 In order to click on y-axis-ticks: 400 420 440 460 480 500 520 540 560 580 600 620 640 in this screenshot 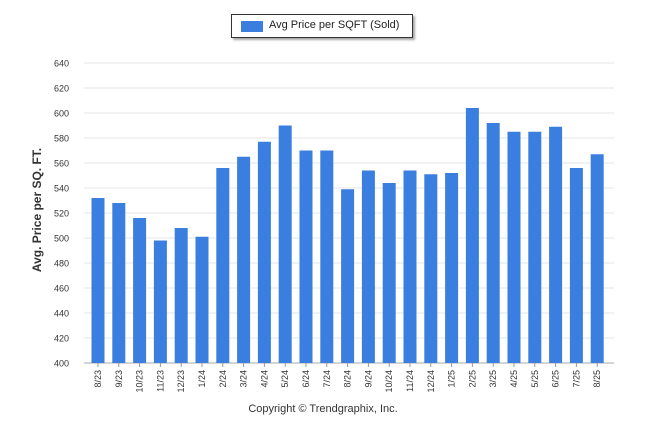, I will do `click(61, 214)`.